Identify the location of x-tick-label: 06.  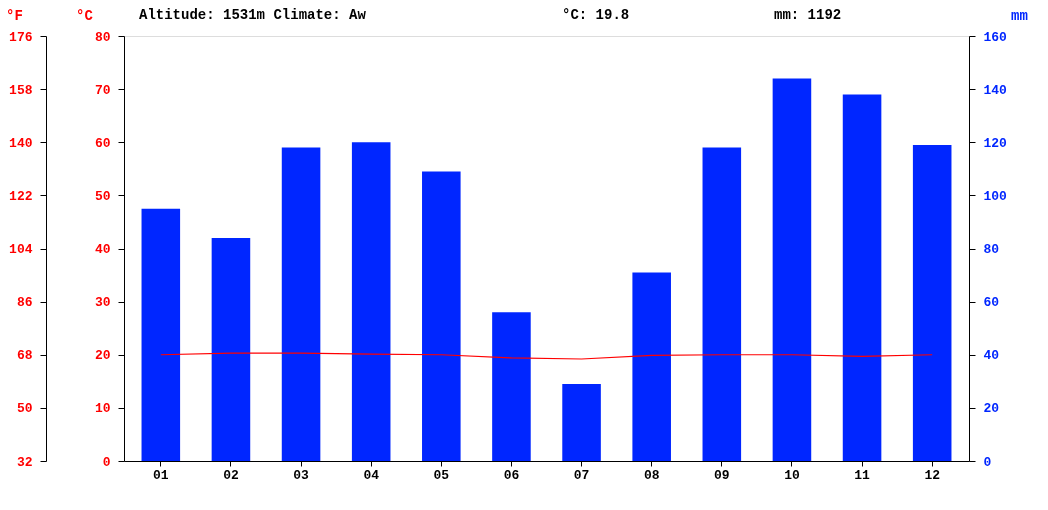
(511, 475).